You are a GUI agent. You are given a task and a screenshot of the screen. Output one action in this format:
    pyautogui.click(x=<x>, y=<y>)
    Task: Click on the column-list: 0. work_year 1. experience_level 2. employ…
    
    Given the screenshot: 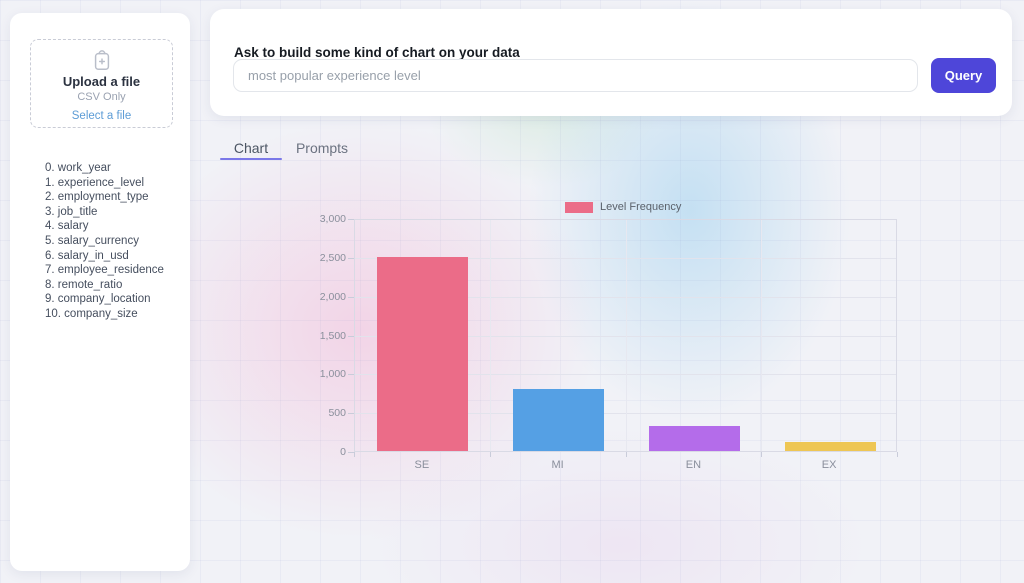 What is the action you would take?
    pyautogui.click(x=104, y=241)
    